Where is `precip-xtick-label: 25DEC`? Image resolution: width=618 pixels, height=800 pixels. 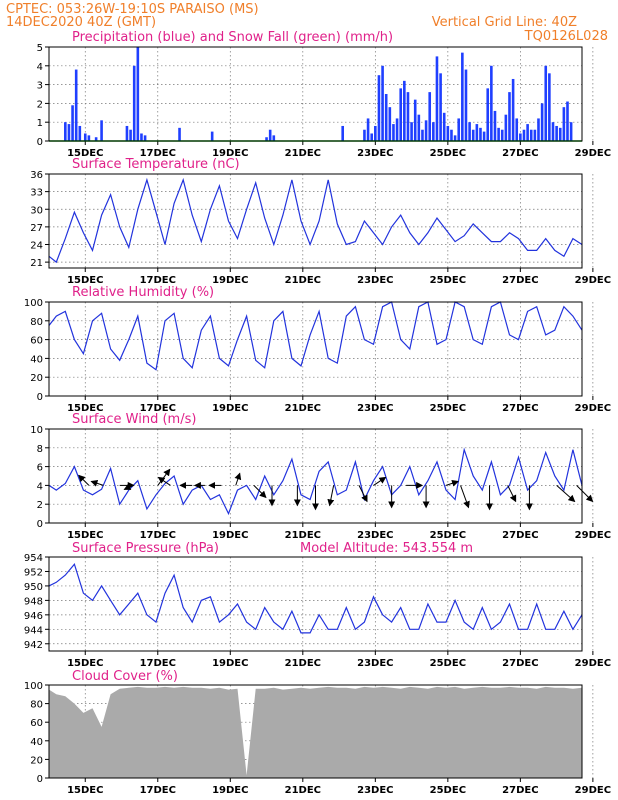 precip-xtick-label: 25DEC is located at coordinates (448, 153).